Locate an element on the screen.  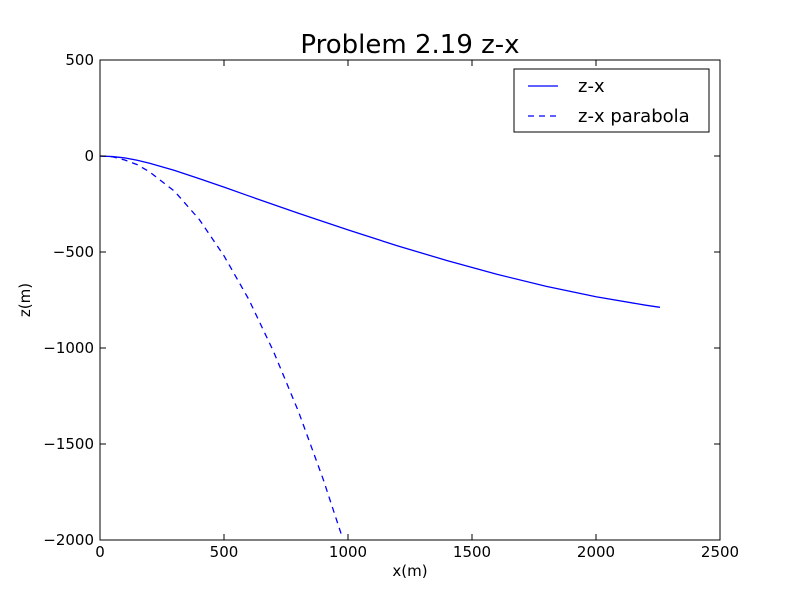
x-tick-label: 2500 is located at coordinates (720, 552).